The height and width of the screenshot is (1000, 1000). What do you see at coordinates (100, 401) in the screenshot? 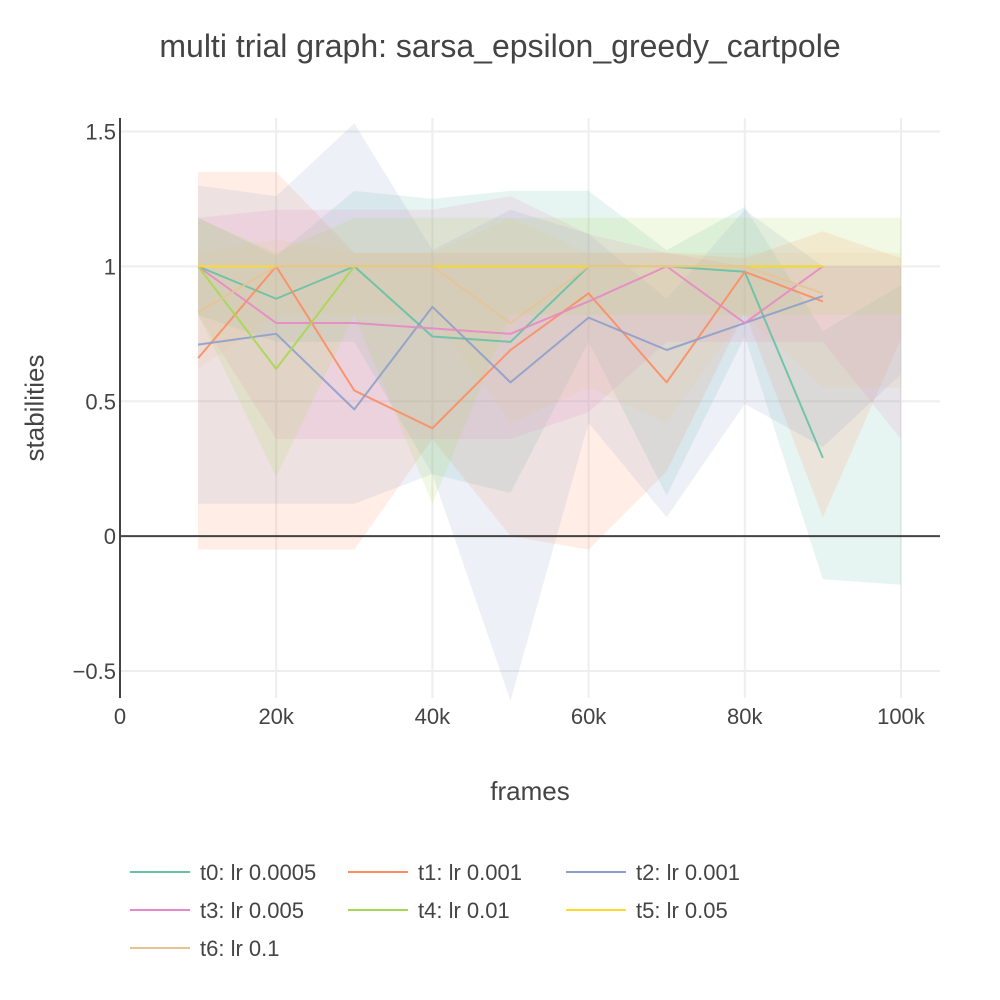
I see `y-tick-label: 0.5` at bounding box center [100, 401].